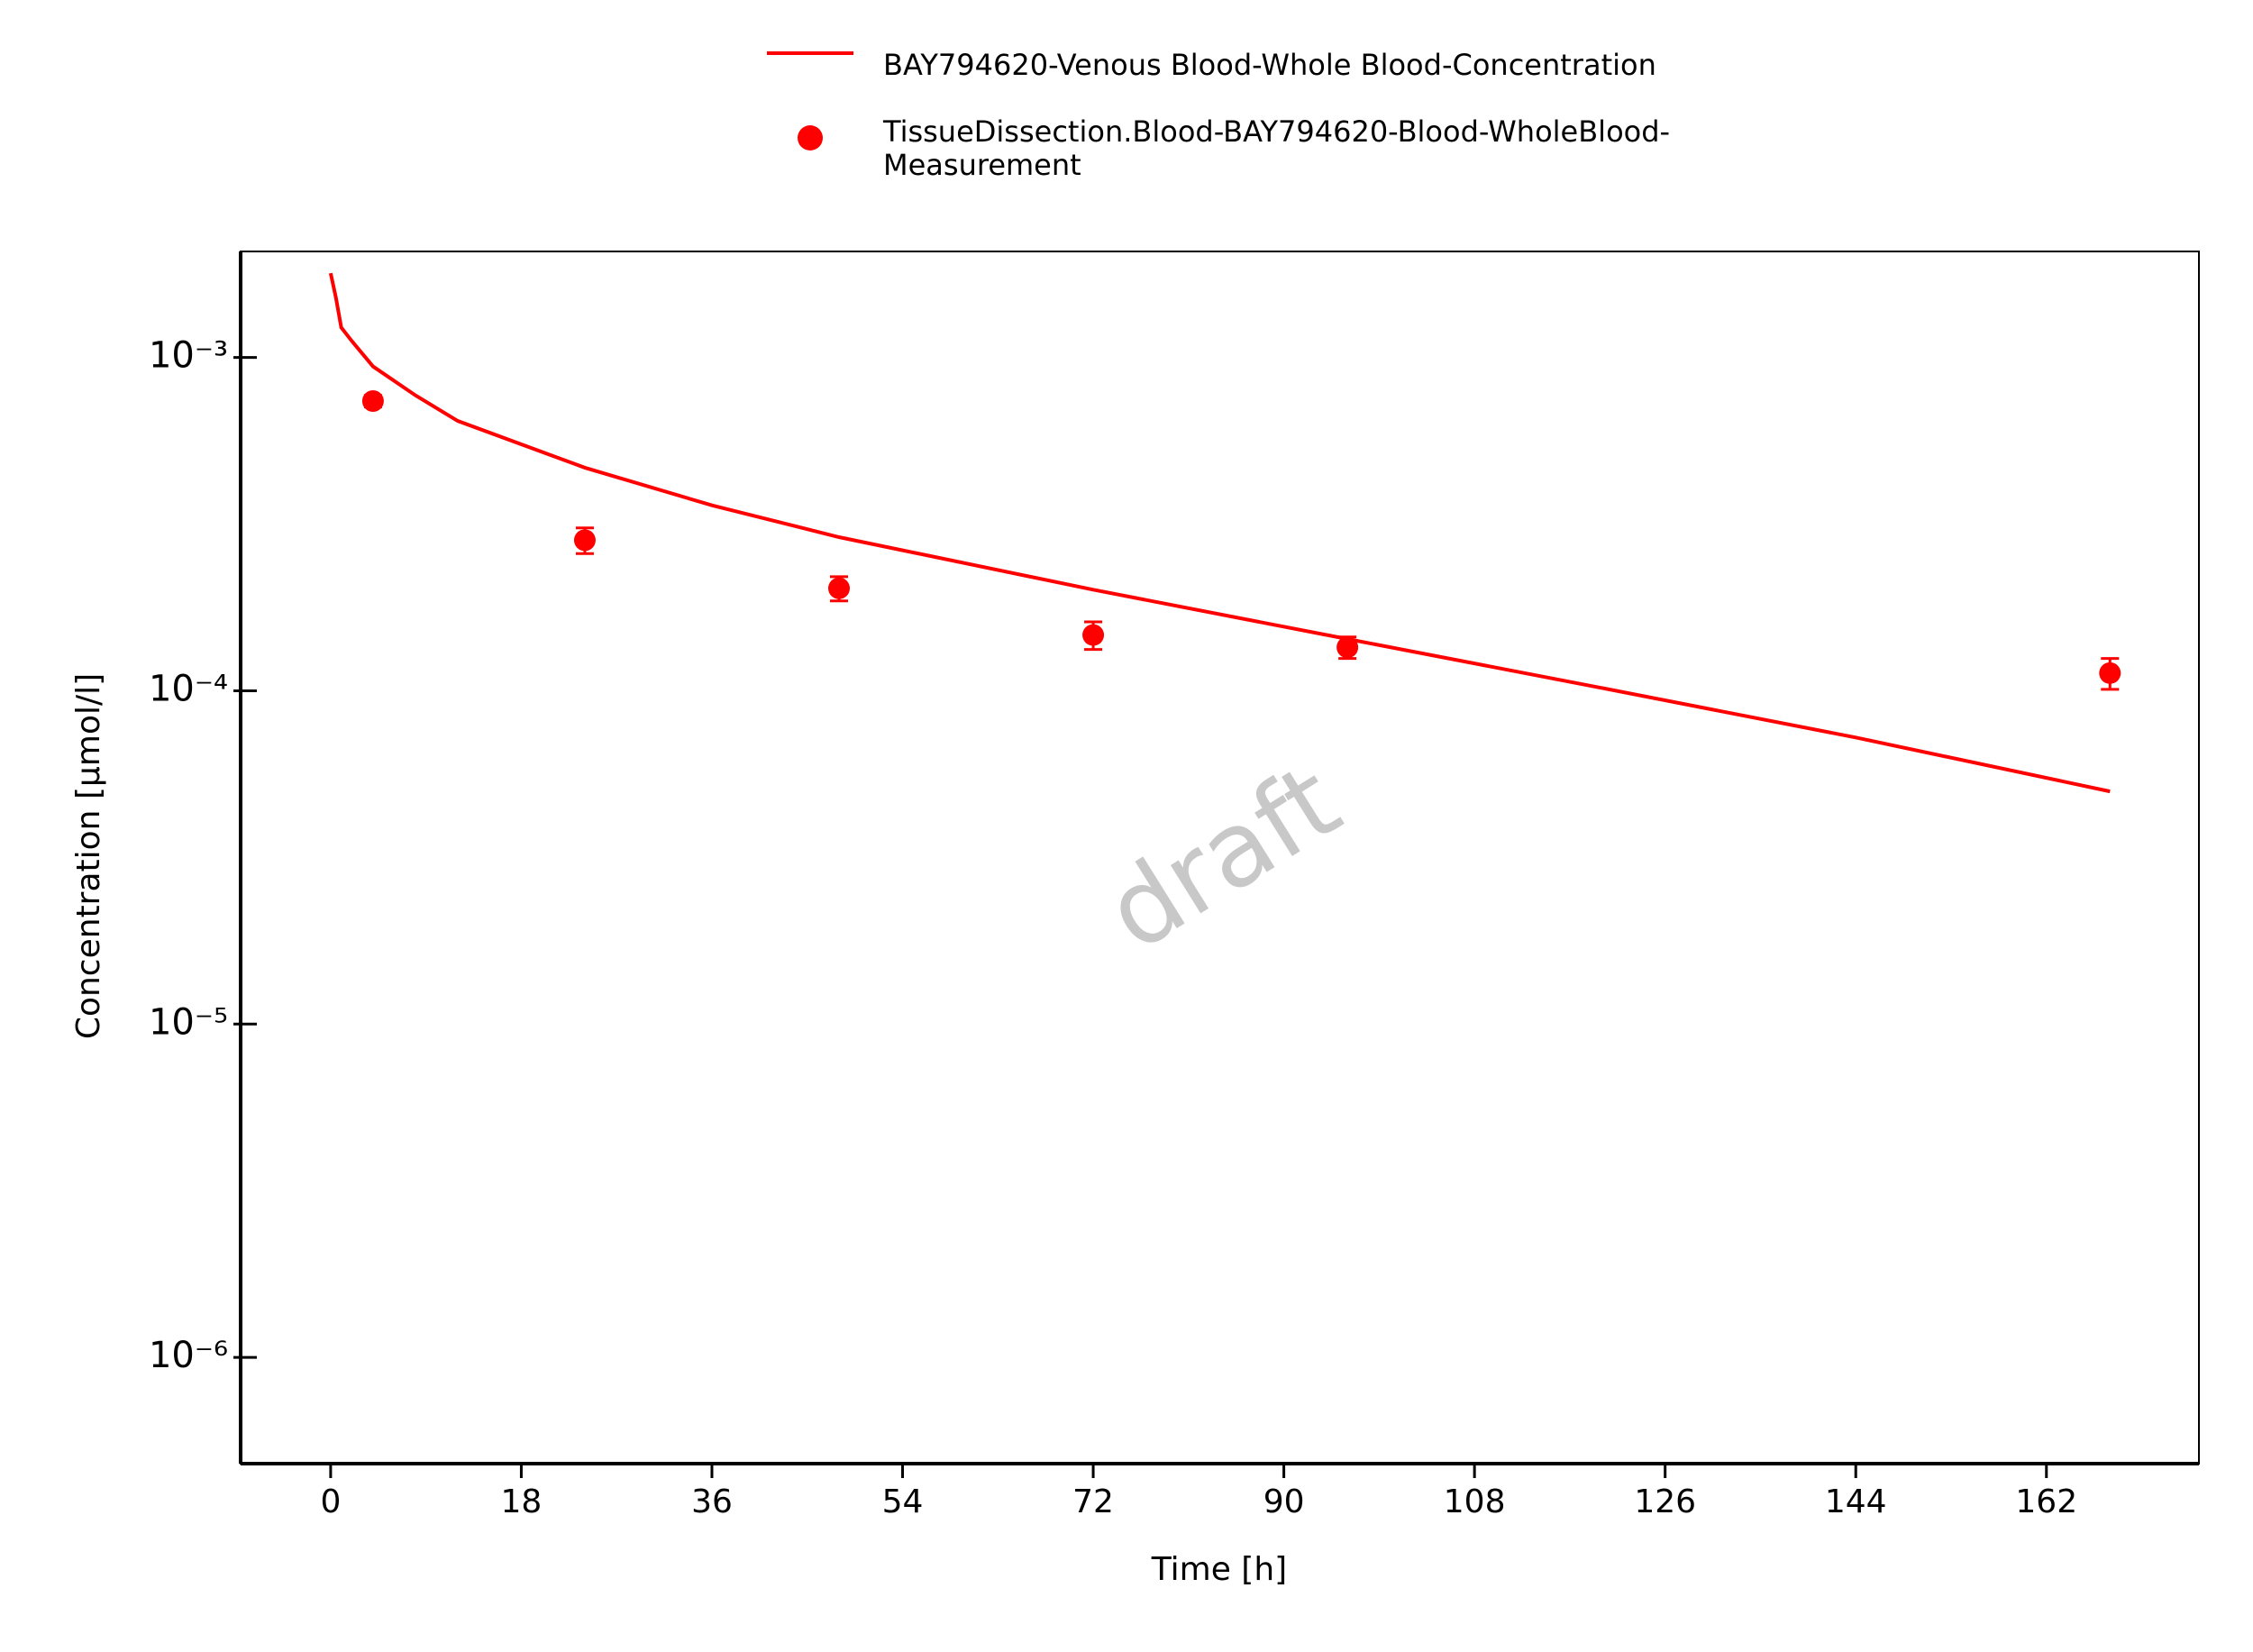 Image resolution: width=2253 pixels, height=1652 pixels. What do you see at coordinates (903, 1502) in the screenshot?
I see `x-tick-label: 54` at bounding box center [903, 1502].